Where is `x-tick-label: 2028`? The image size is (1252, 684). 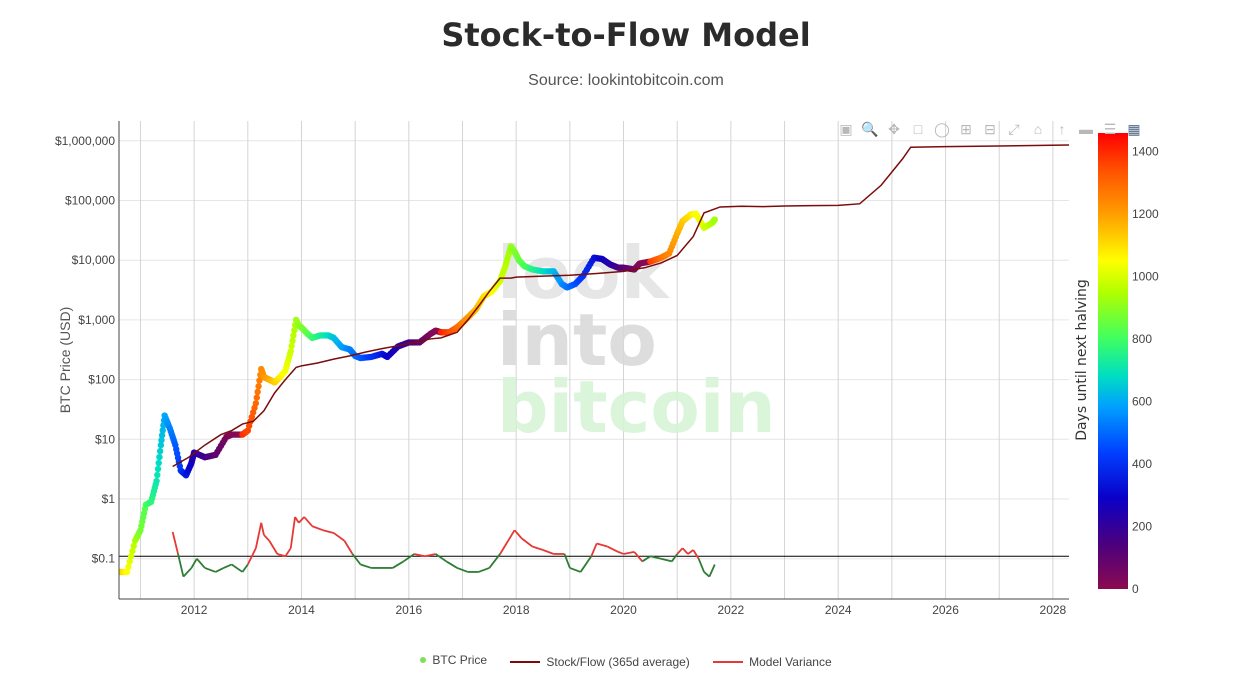 x-tick-label: 2028 is located at coordinates (1053, 610).